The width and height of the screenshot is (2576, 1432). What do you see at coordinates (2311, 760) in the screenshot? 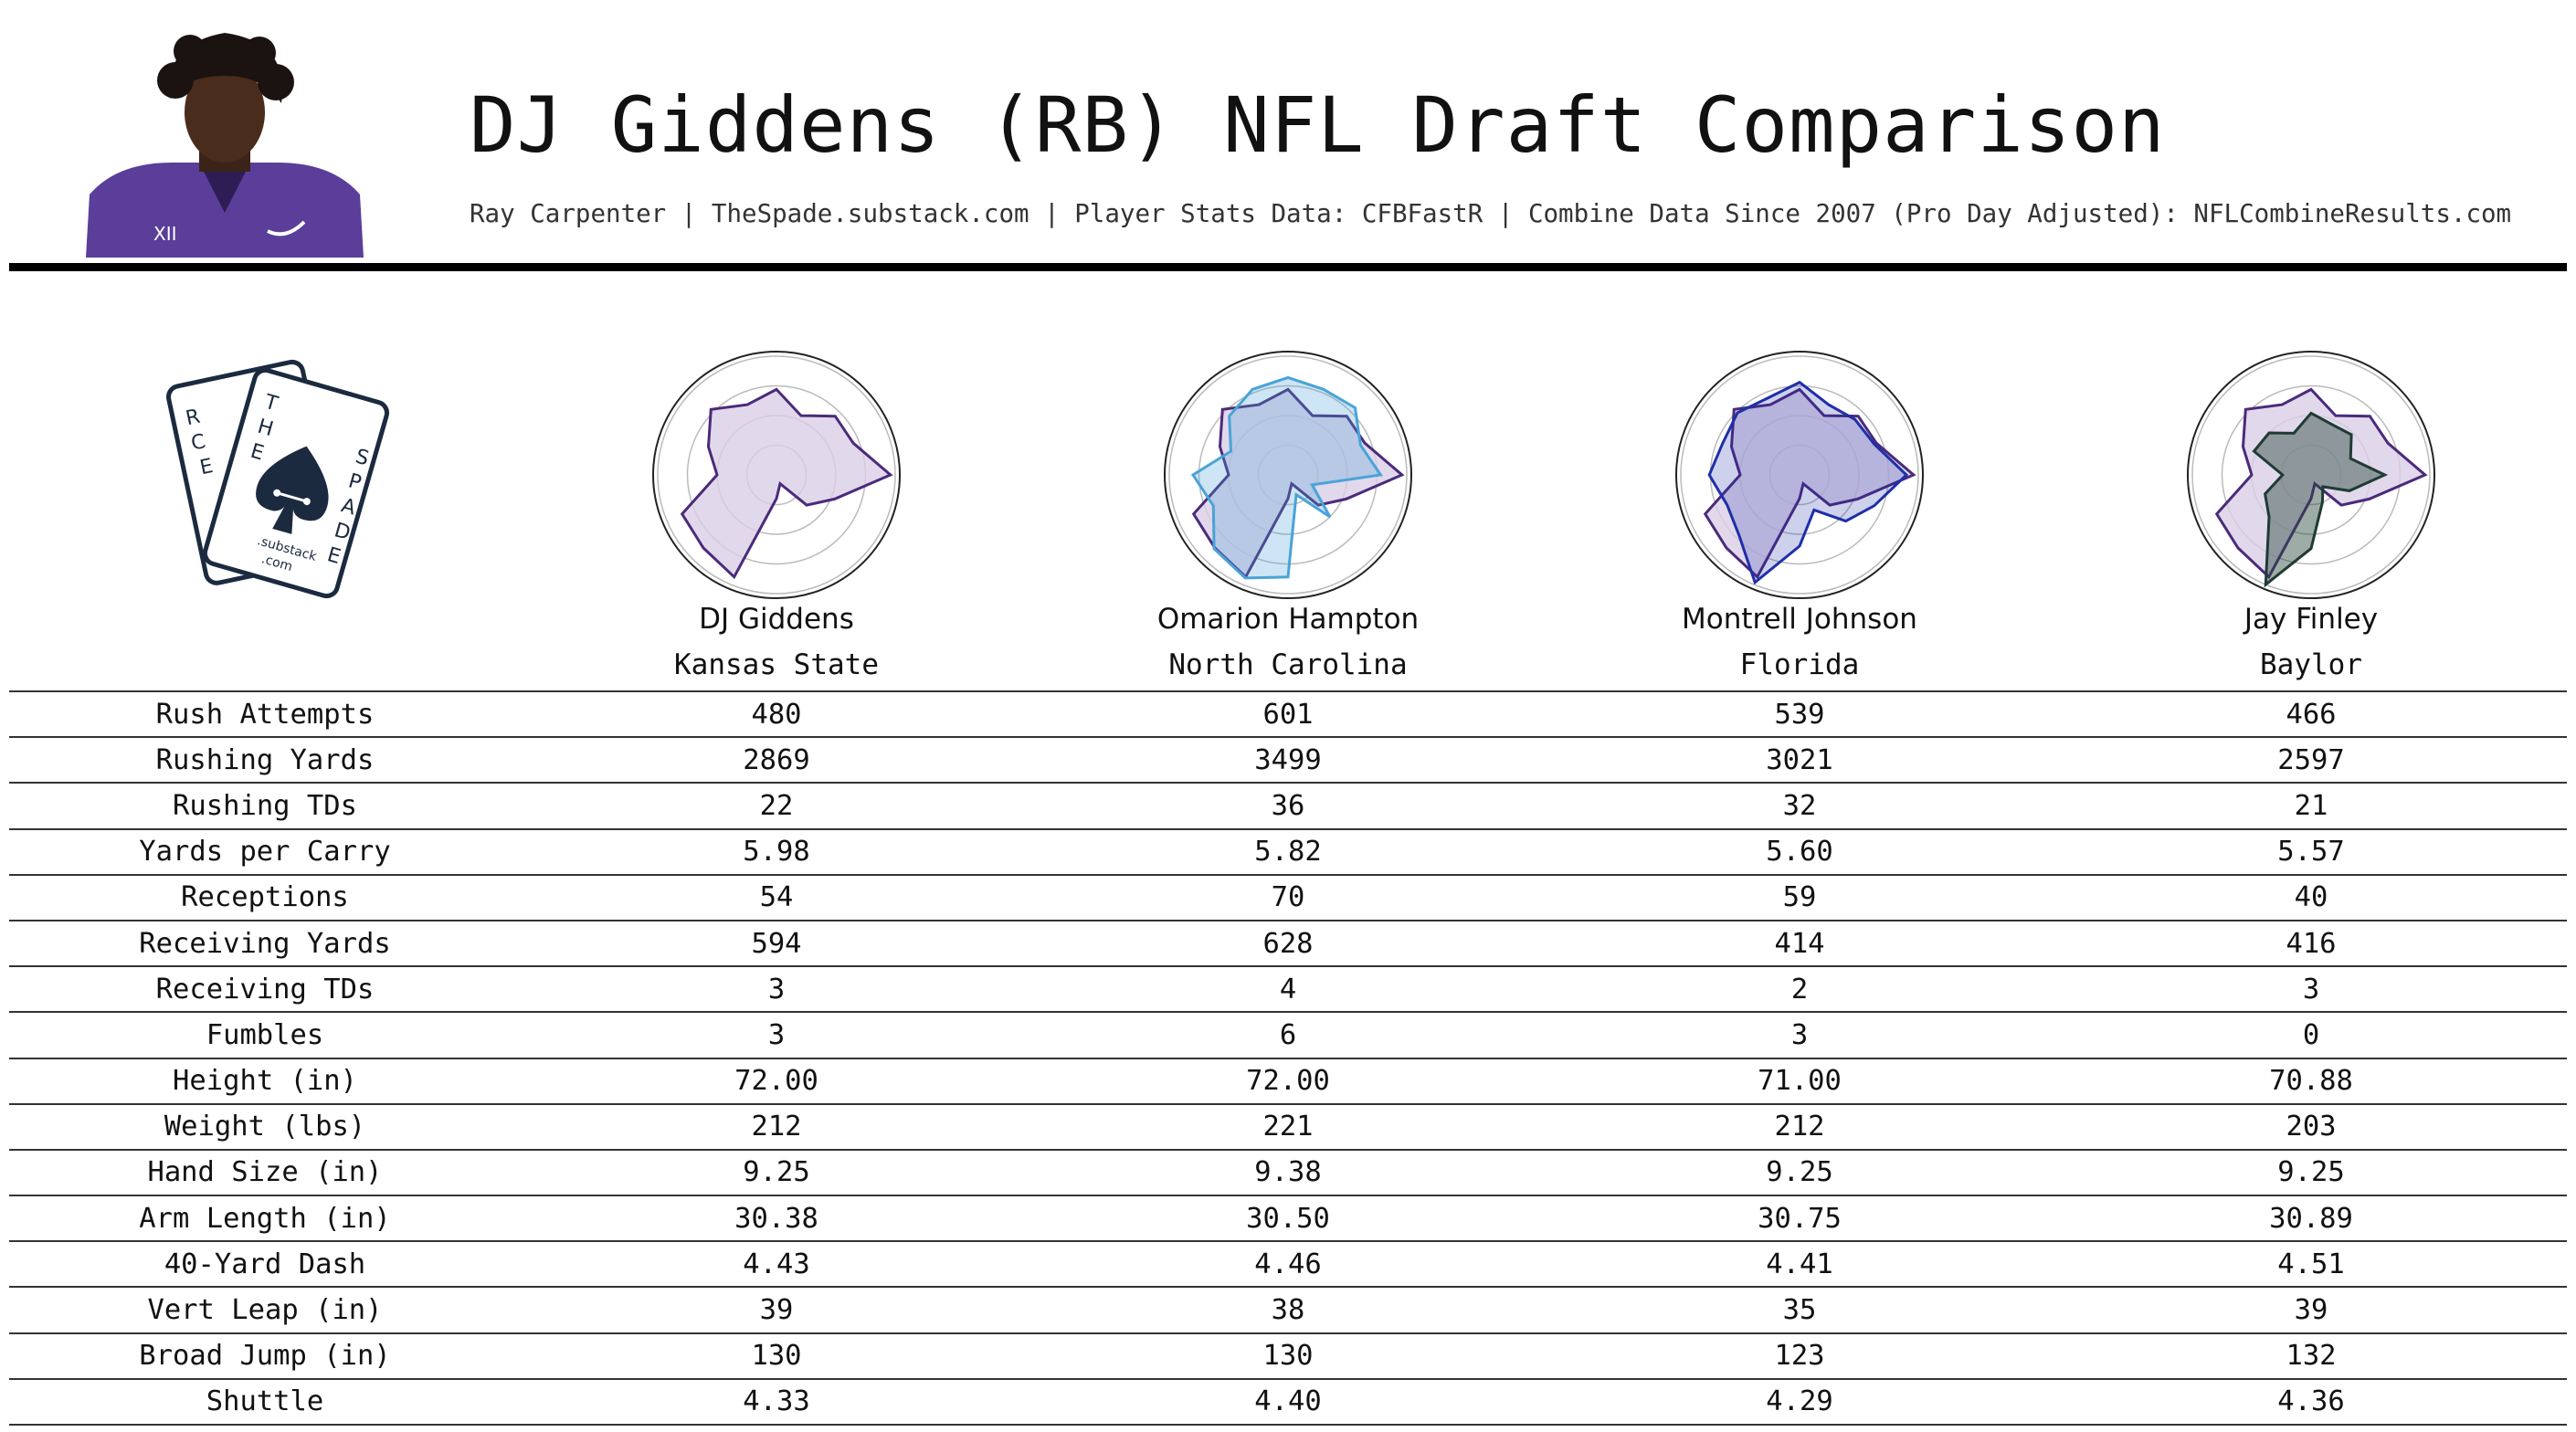
I see `stat-value: 2597` at bounding box center [2311, 760].